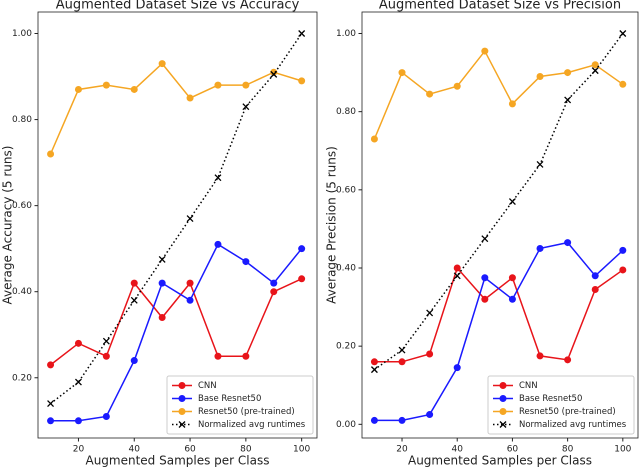  Describe the element at coordinates (500, 461) in the screenshot. I see `x-axis-label: Augmented Samples per Class` at that location.